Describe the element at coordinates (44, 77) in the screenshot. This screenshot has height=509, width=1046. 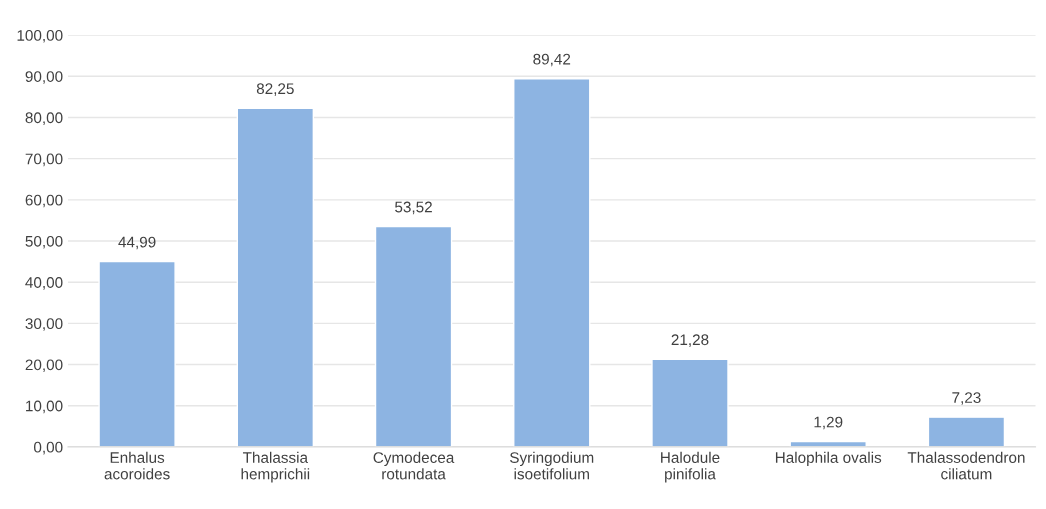
I see `y-tick-label: 90,00` at that location.